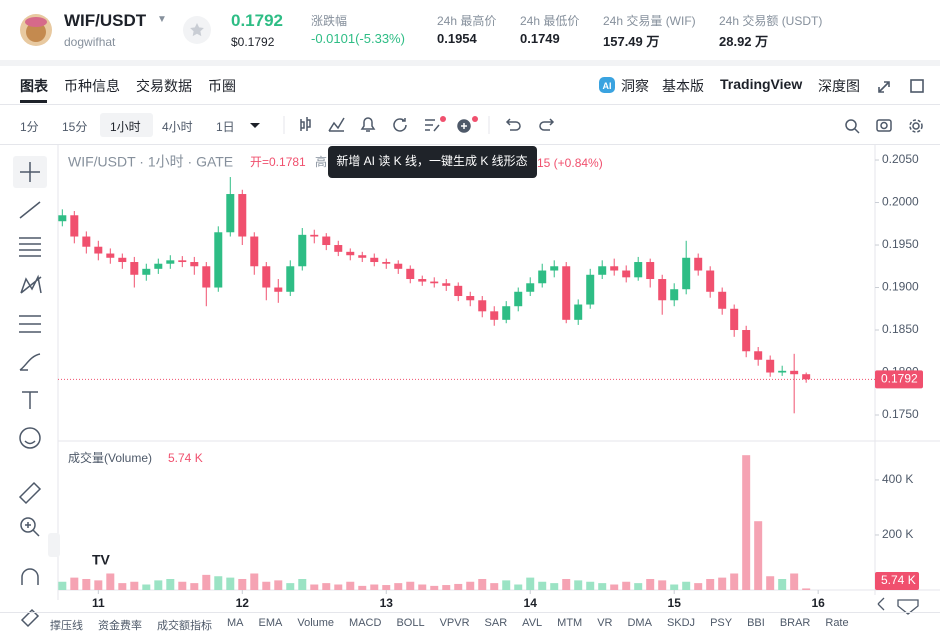 Image resolution: width=940 pixels, height=635 pixels. Describe the element at coordinates (454, 623) in the screenshot. I see `indicator: VPVR` at that location.